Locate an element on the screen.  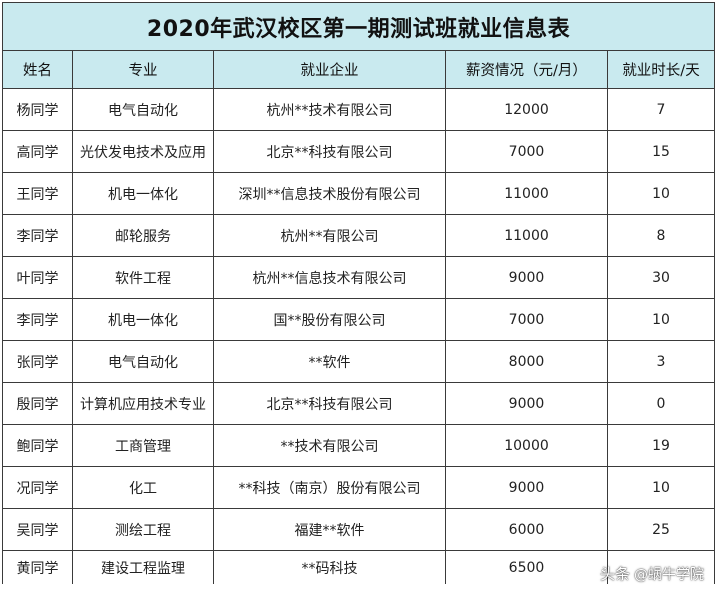
cell-duration: 30 is located at coordinates (661, 277).